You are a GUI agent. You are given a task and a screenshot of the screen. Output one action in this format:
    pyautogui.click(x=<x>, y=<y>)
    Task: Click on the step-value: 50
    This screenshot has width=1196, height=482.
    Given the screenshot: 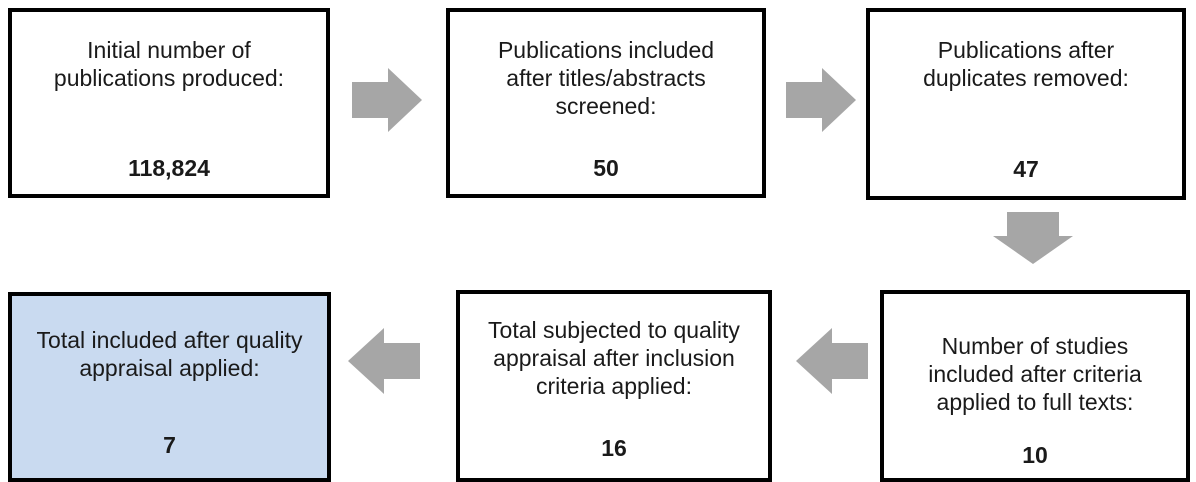 What is the action you would take?
    pyautogui.click(x=606, y=168)
    